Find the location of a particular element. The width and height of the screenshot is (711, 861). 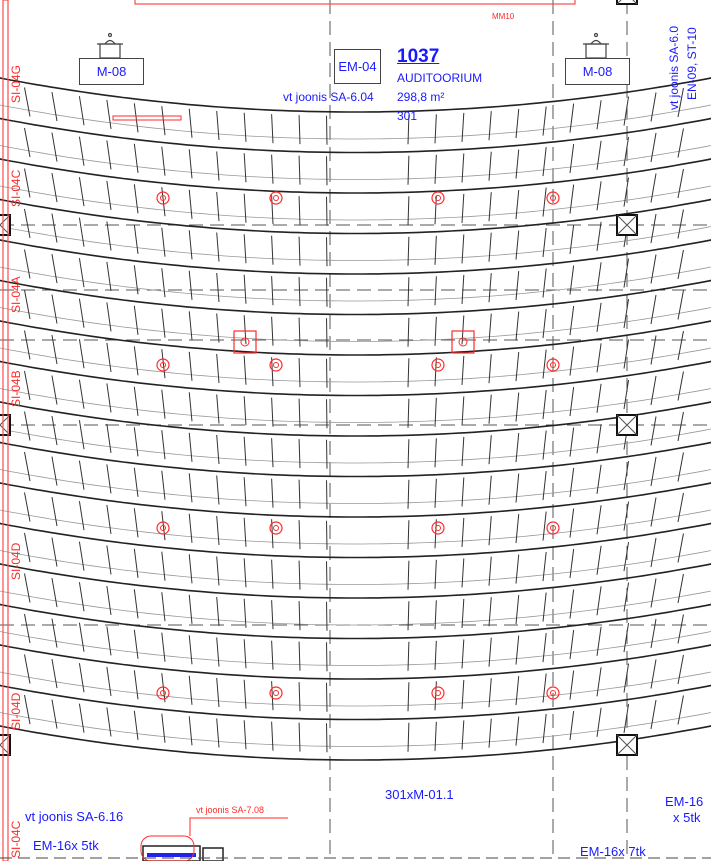

column-box is located at coordinates (5, 745).